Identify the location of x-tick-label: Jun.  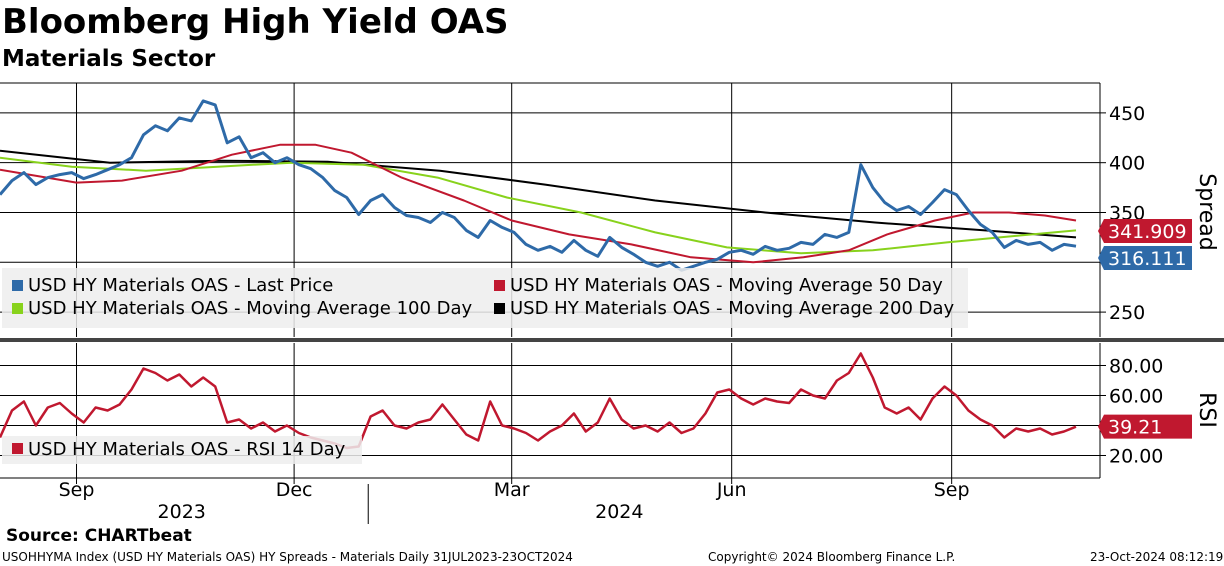
(731, 490).